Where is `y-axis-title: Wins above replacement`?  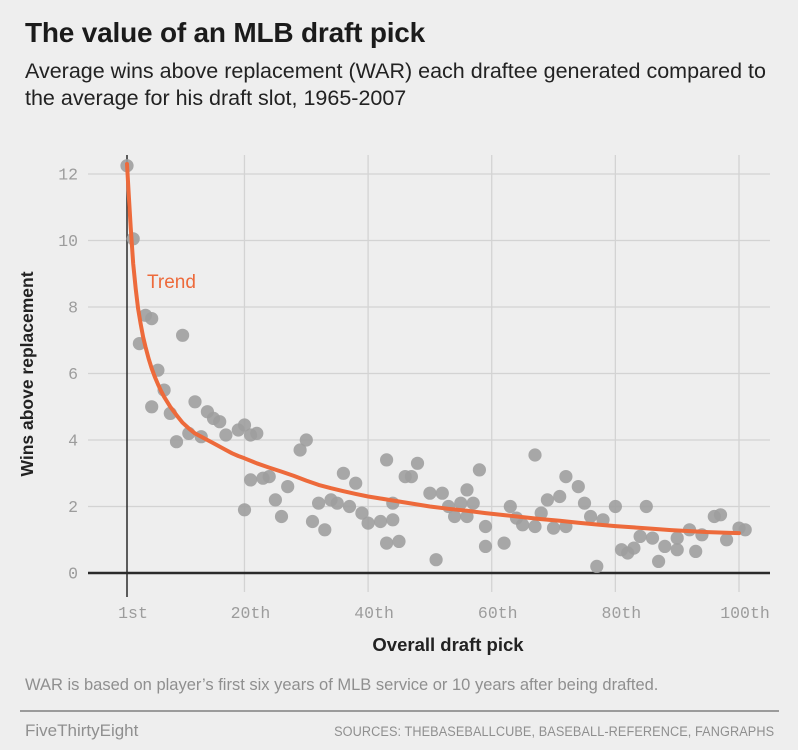 y-axis-title: Wins above replacement is located at coordinates (27, 373).